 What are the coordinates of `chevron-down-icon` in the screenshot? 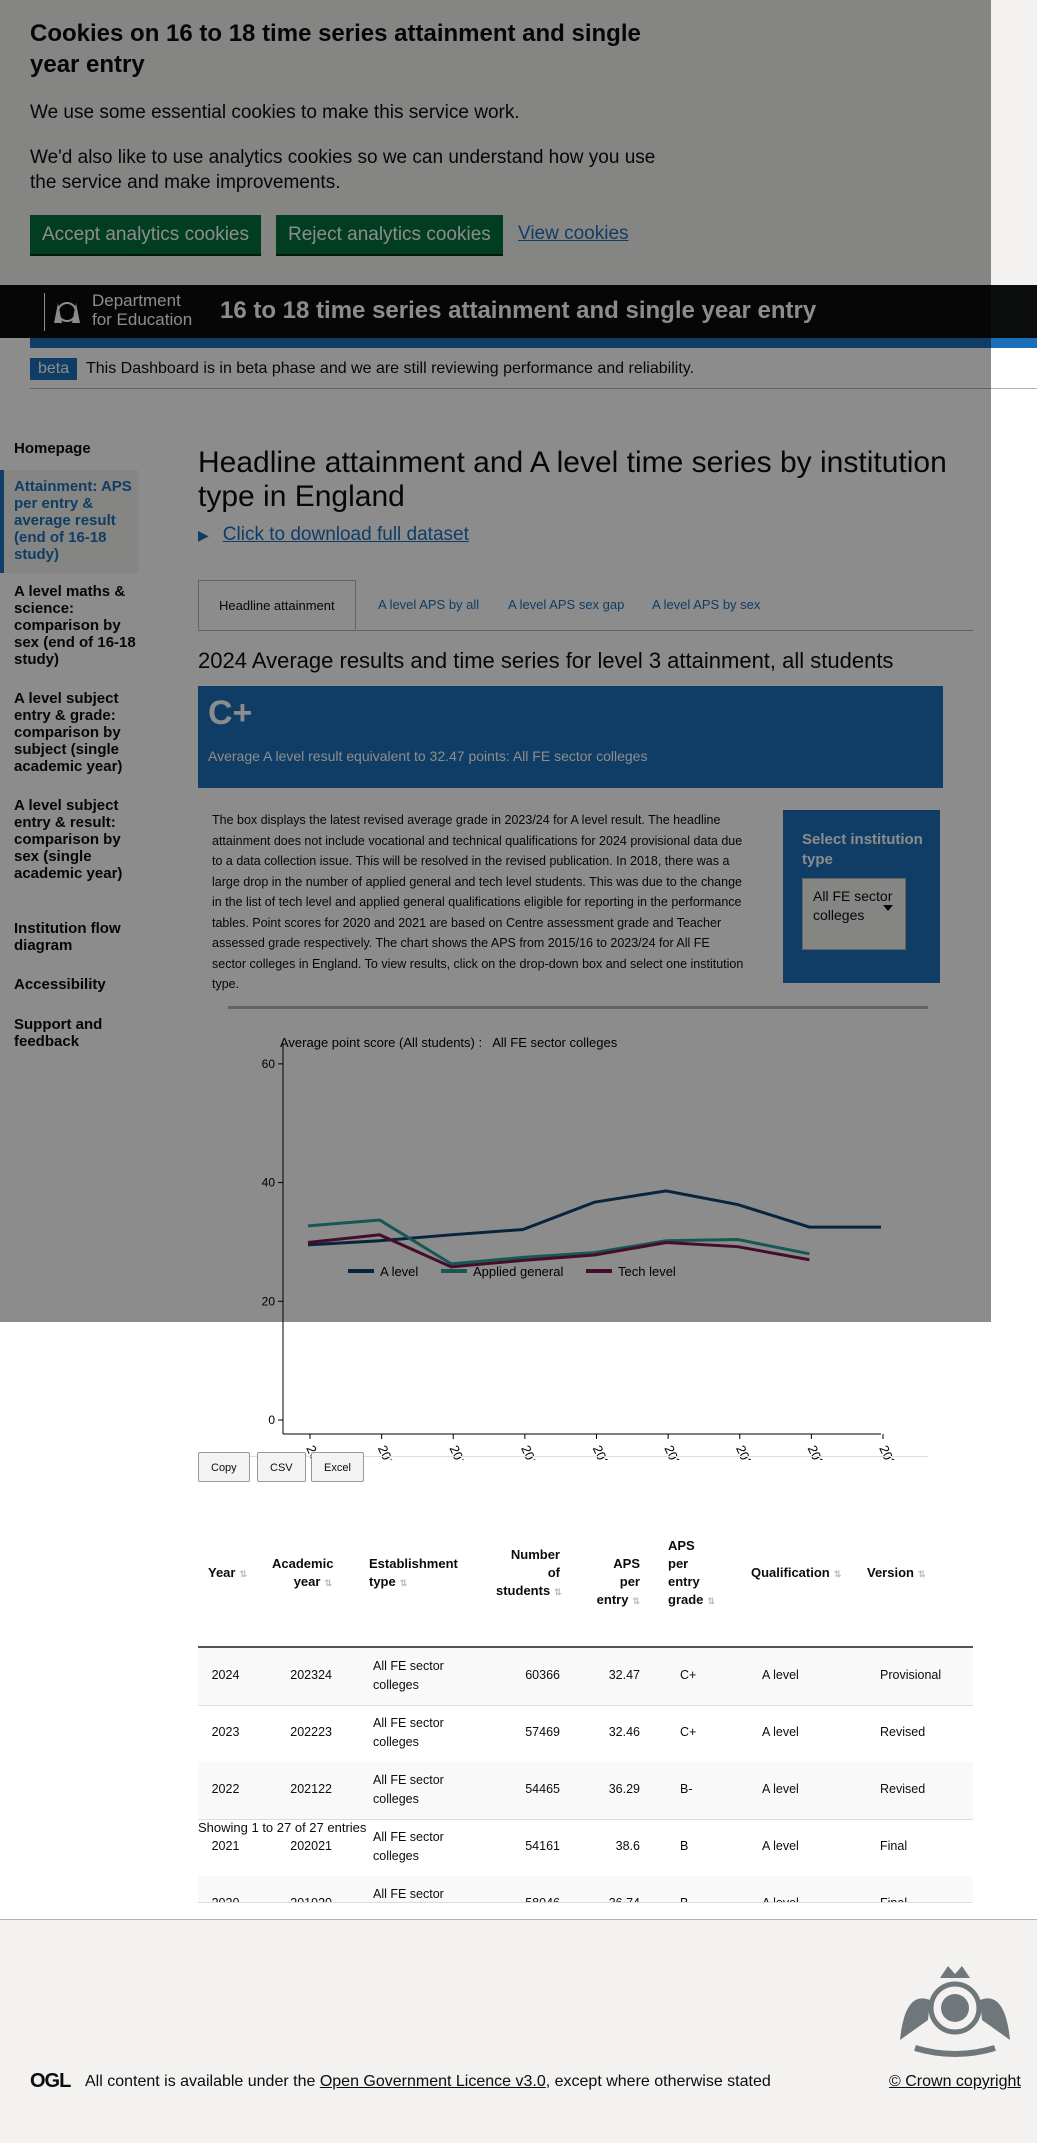 It's located at (888, 908).